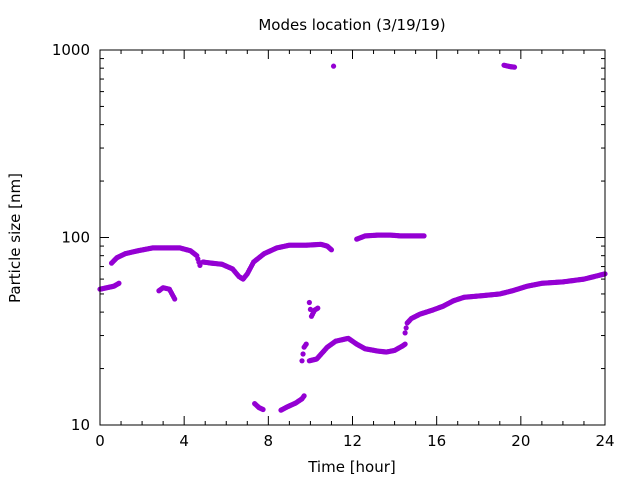 The height and width of the screenshot is (480, 640). I want to click on x-tick-label: 12, so click(352, 441).